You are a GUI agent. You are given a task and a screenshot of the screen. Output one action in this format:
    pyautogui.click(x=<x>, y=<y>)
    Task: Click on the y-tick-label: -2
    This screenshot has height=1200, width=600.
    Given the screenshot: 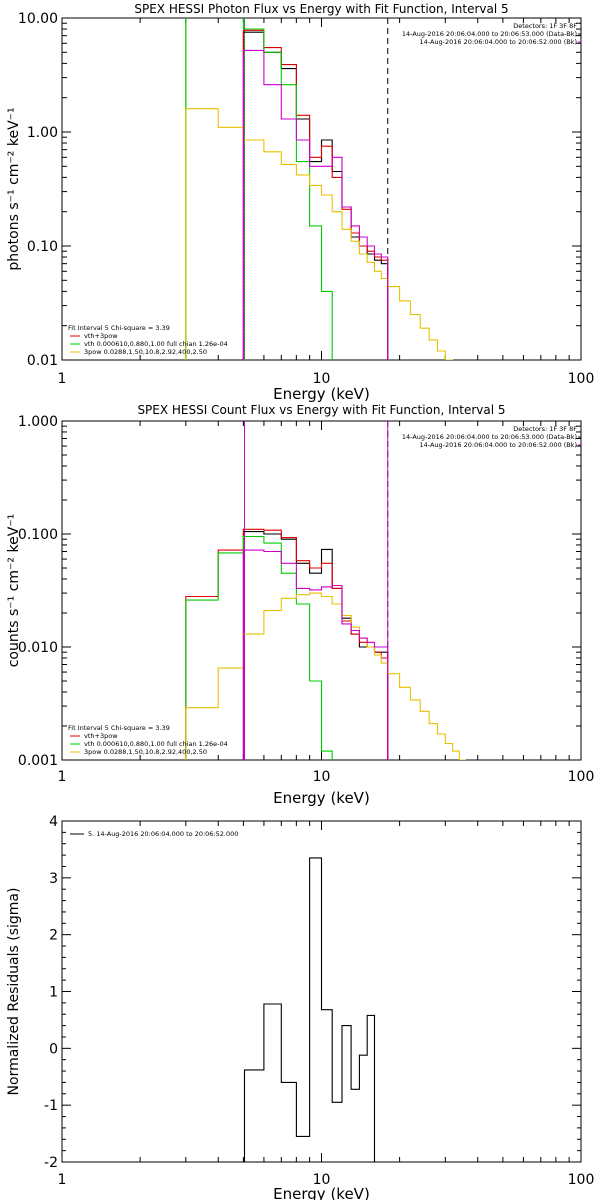 What is the action you would take?
    pyautogui.click(x=51, y=1163)
    